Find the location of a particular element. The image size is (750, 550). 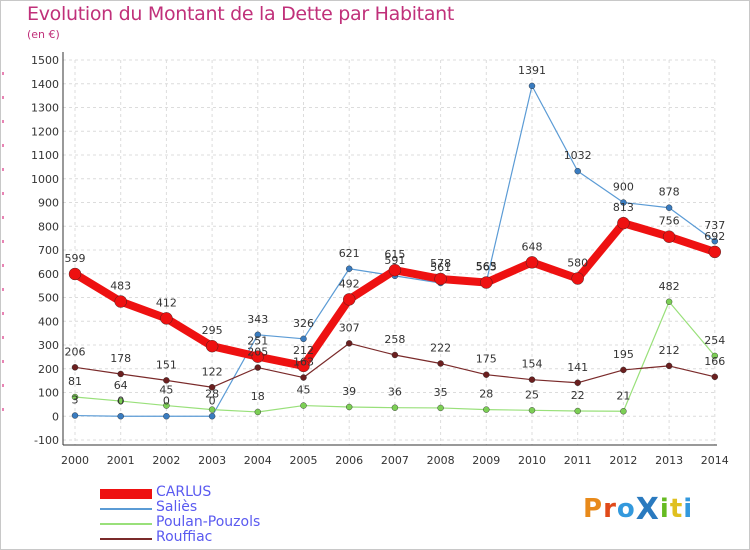

y-tick-label: 1100 is located at coordinates (45, 155).